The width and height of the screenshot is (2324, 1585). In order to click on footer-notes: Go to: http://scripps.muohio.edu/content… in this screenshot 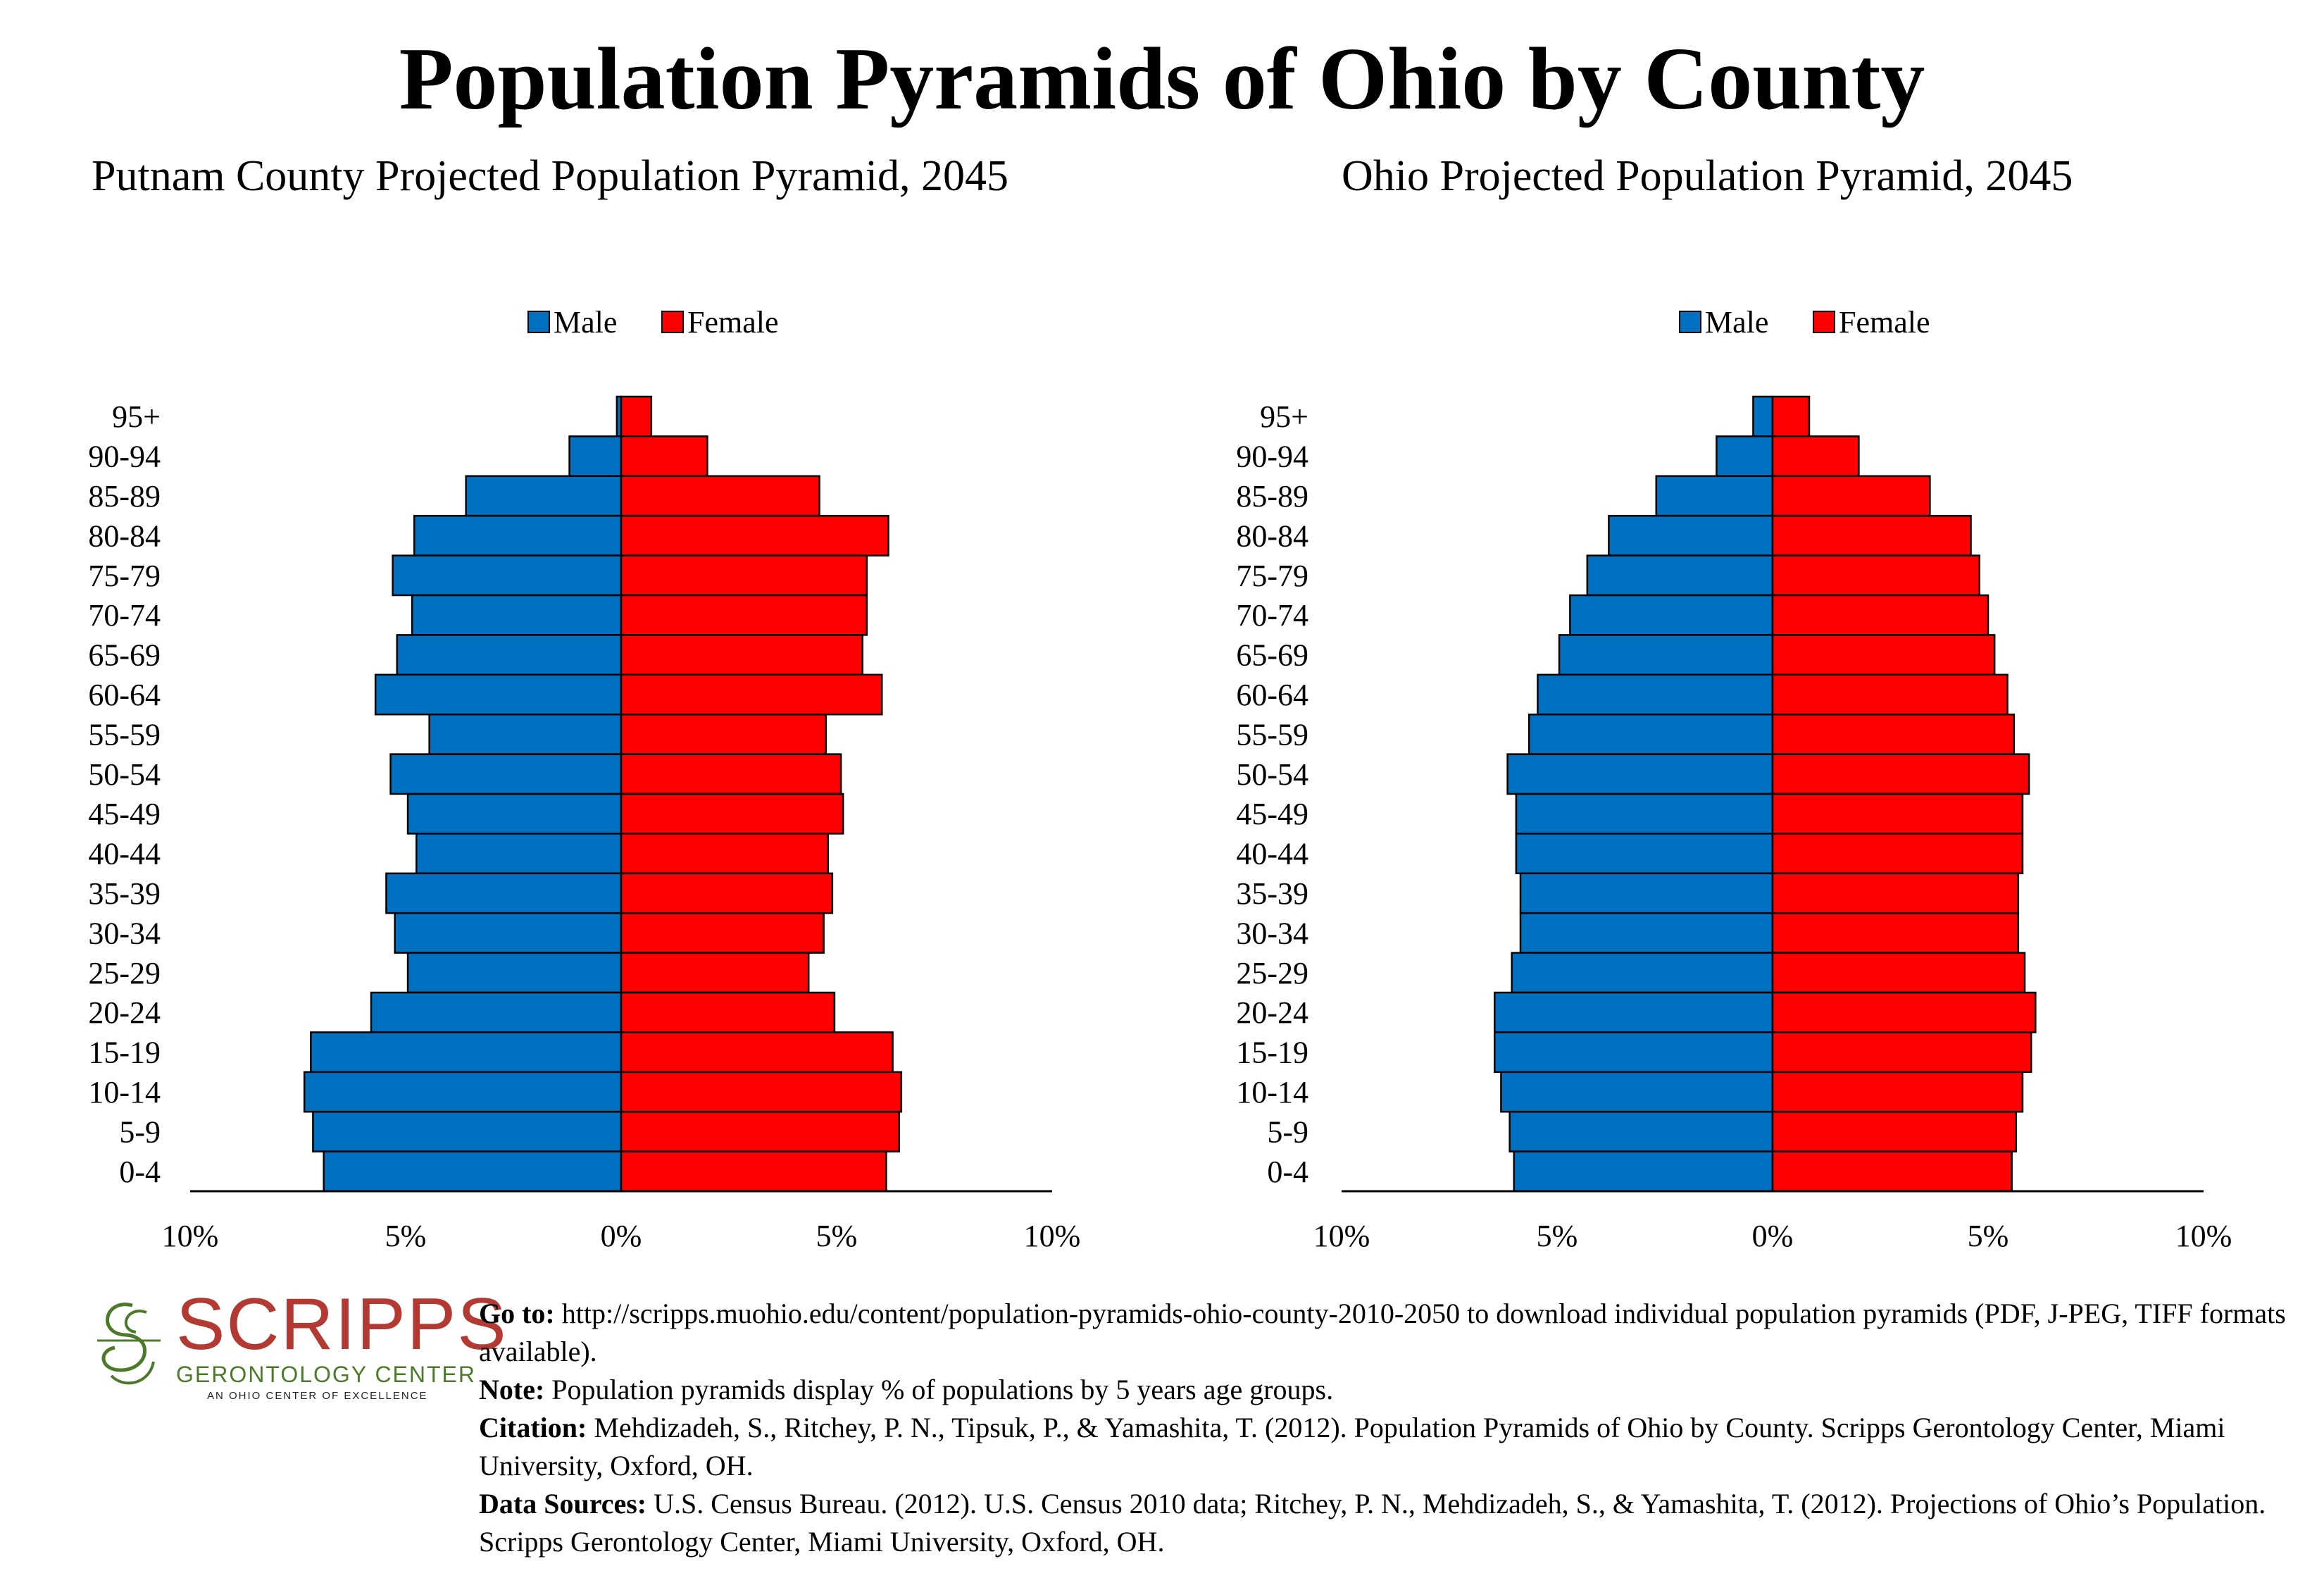, I will do `click(1394, 1428)`.